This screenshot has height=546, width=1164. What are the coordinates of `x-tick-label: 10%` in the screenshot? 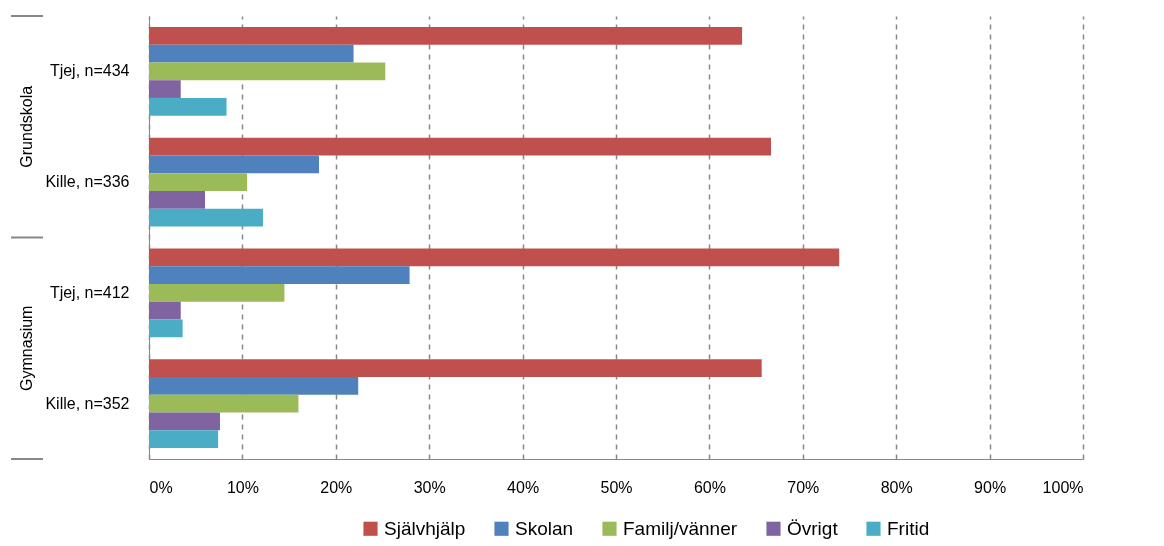 It's located at (242, 487).